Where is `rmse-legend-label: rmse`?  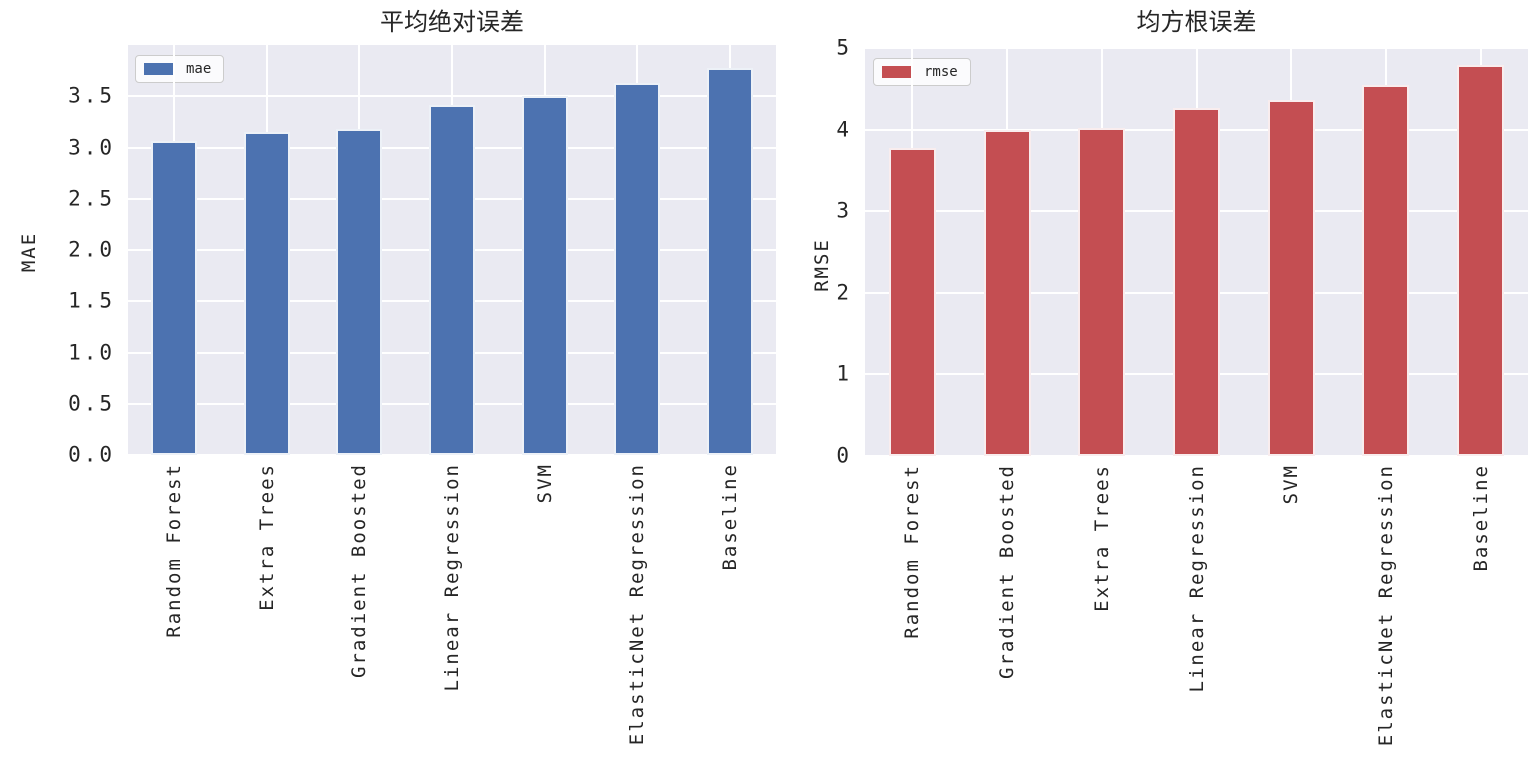 rmse-legend-label: rmse is located at coordinates (941, 72).